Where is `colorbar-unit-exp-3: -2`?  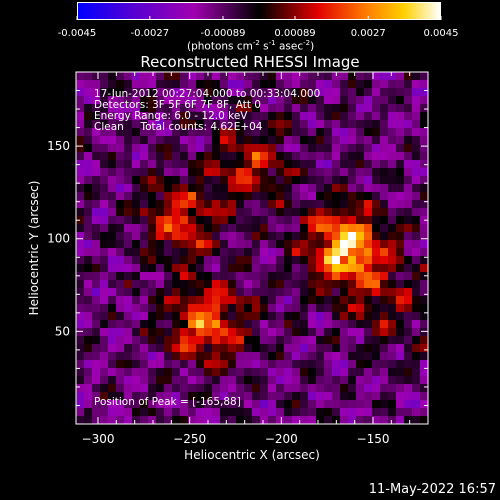 colorbar-unit-exp-3: -2 is located at coordinates (307, 43).